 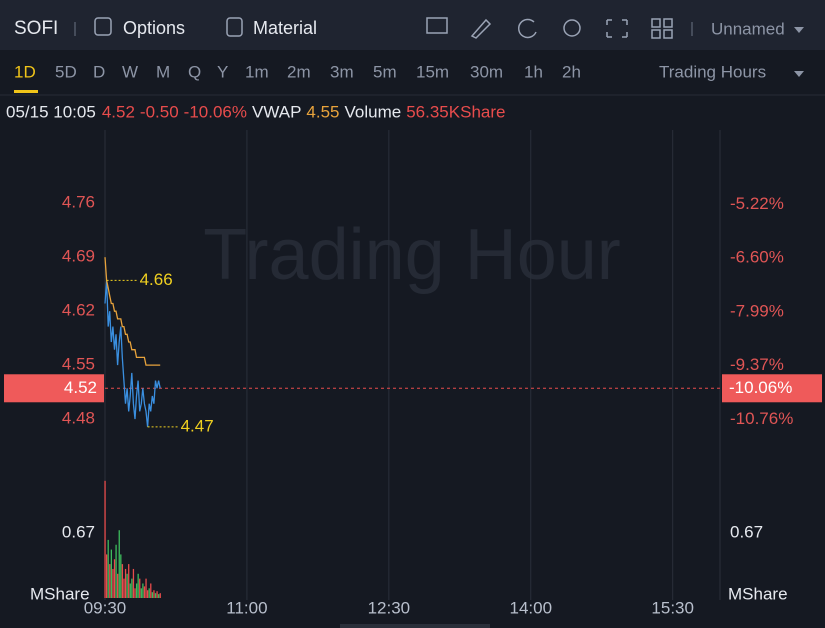 What do you see at coordinates (455, 111) in the screenshot?
I see `info-volume: 56.35KShare` at bounding box center [455, 111].